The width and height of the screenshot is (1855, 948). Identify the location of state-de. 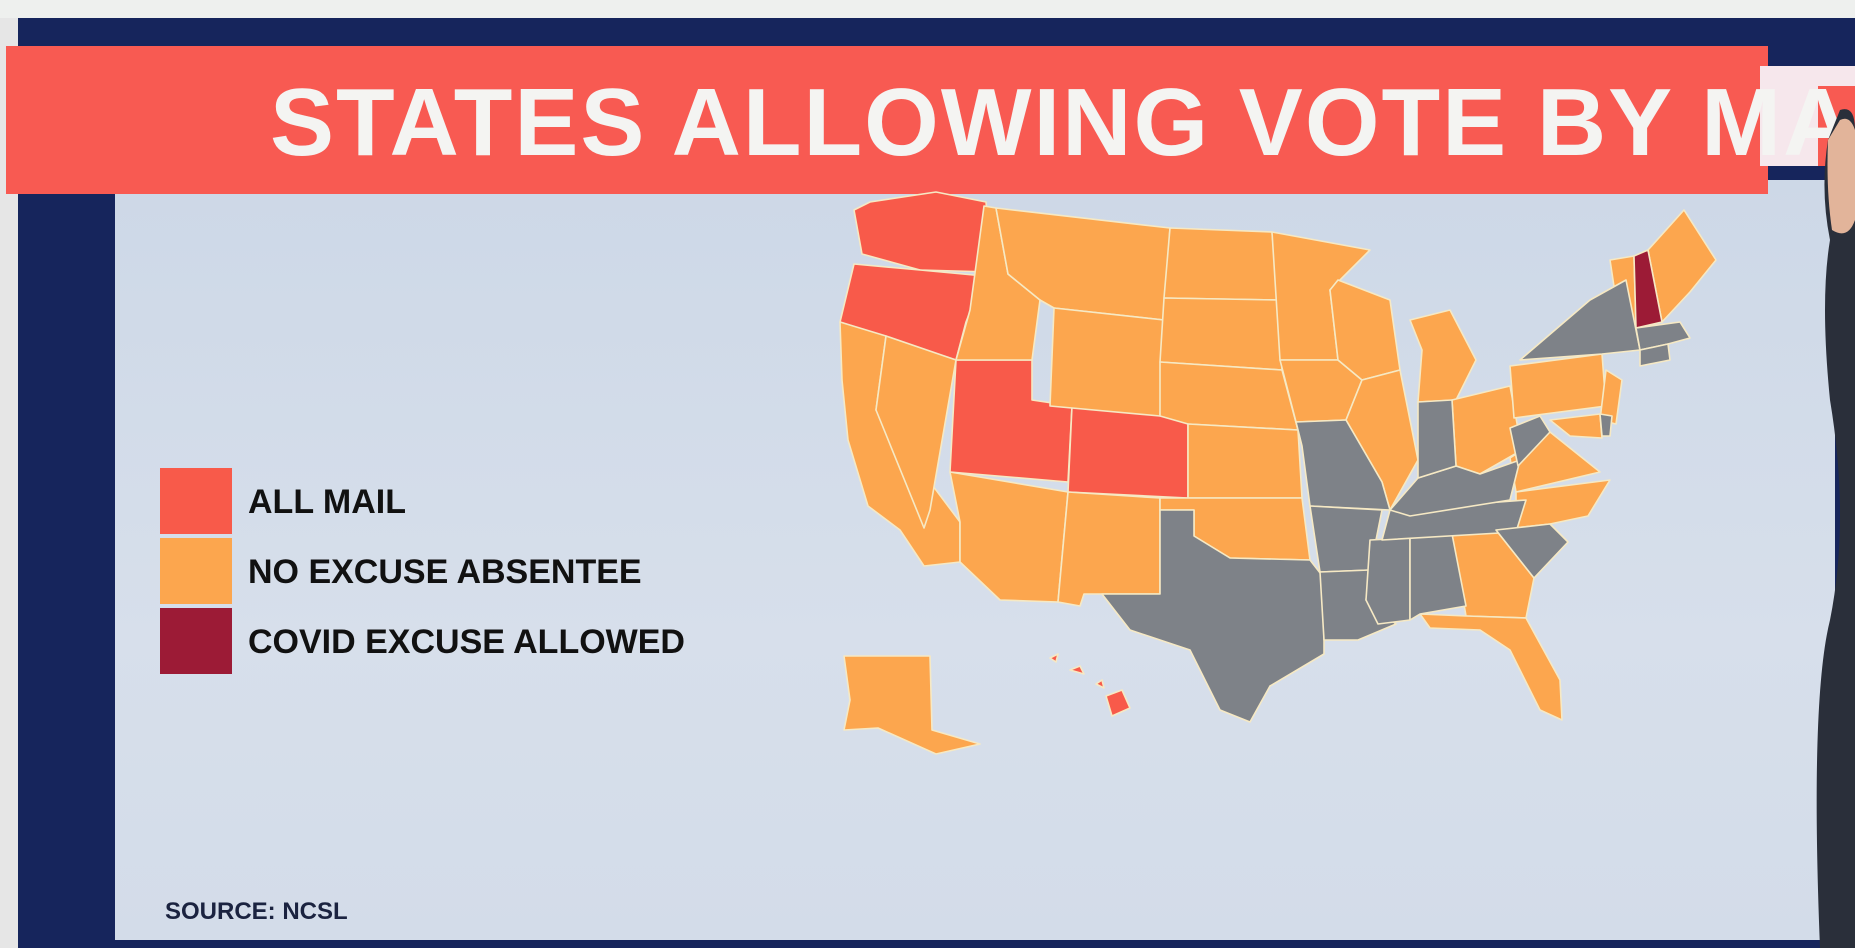
(1606, 425).